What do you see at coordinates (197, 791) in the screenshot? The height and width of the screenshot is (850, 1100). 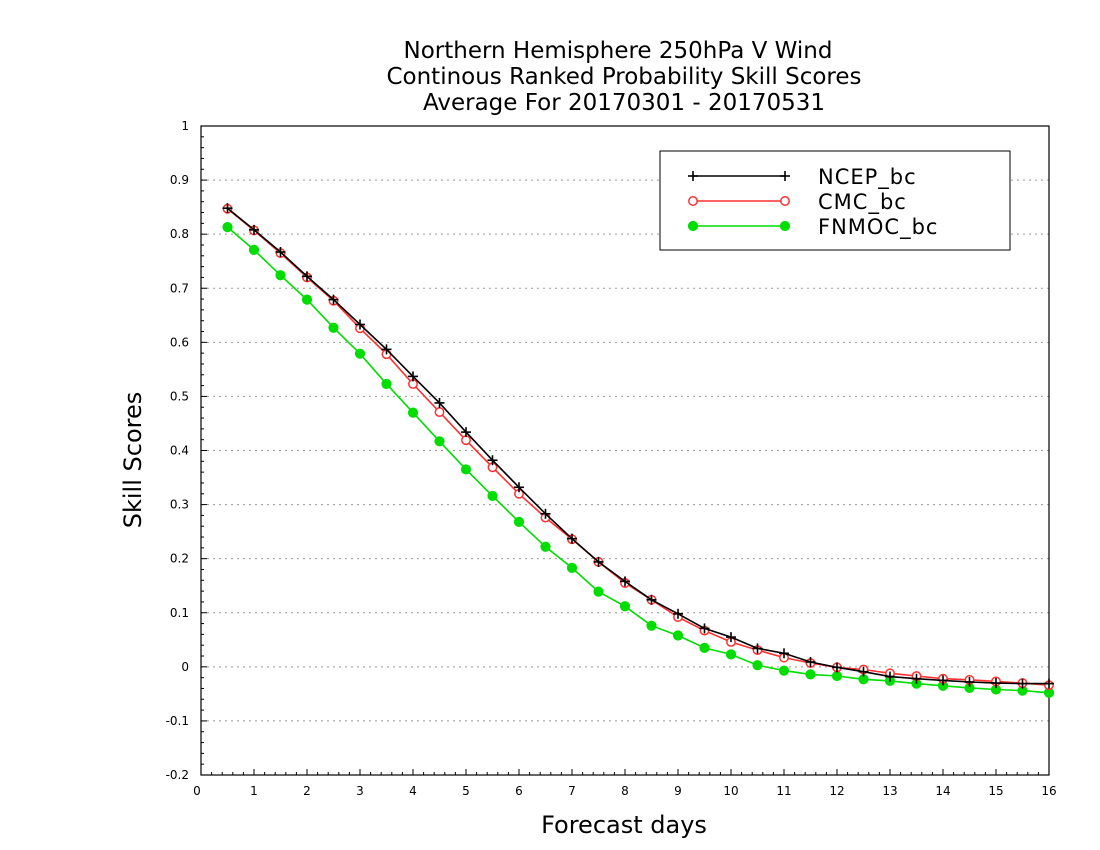 I see `x-tick-label: 0` at bounding box center [197, 791].